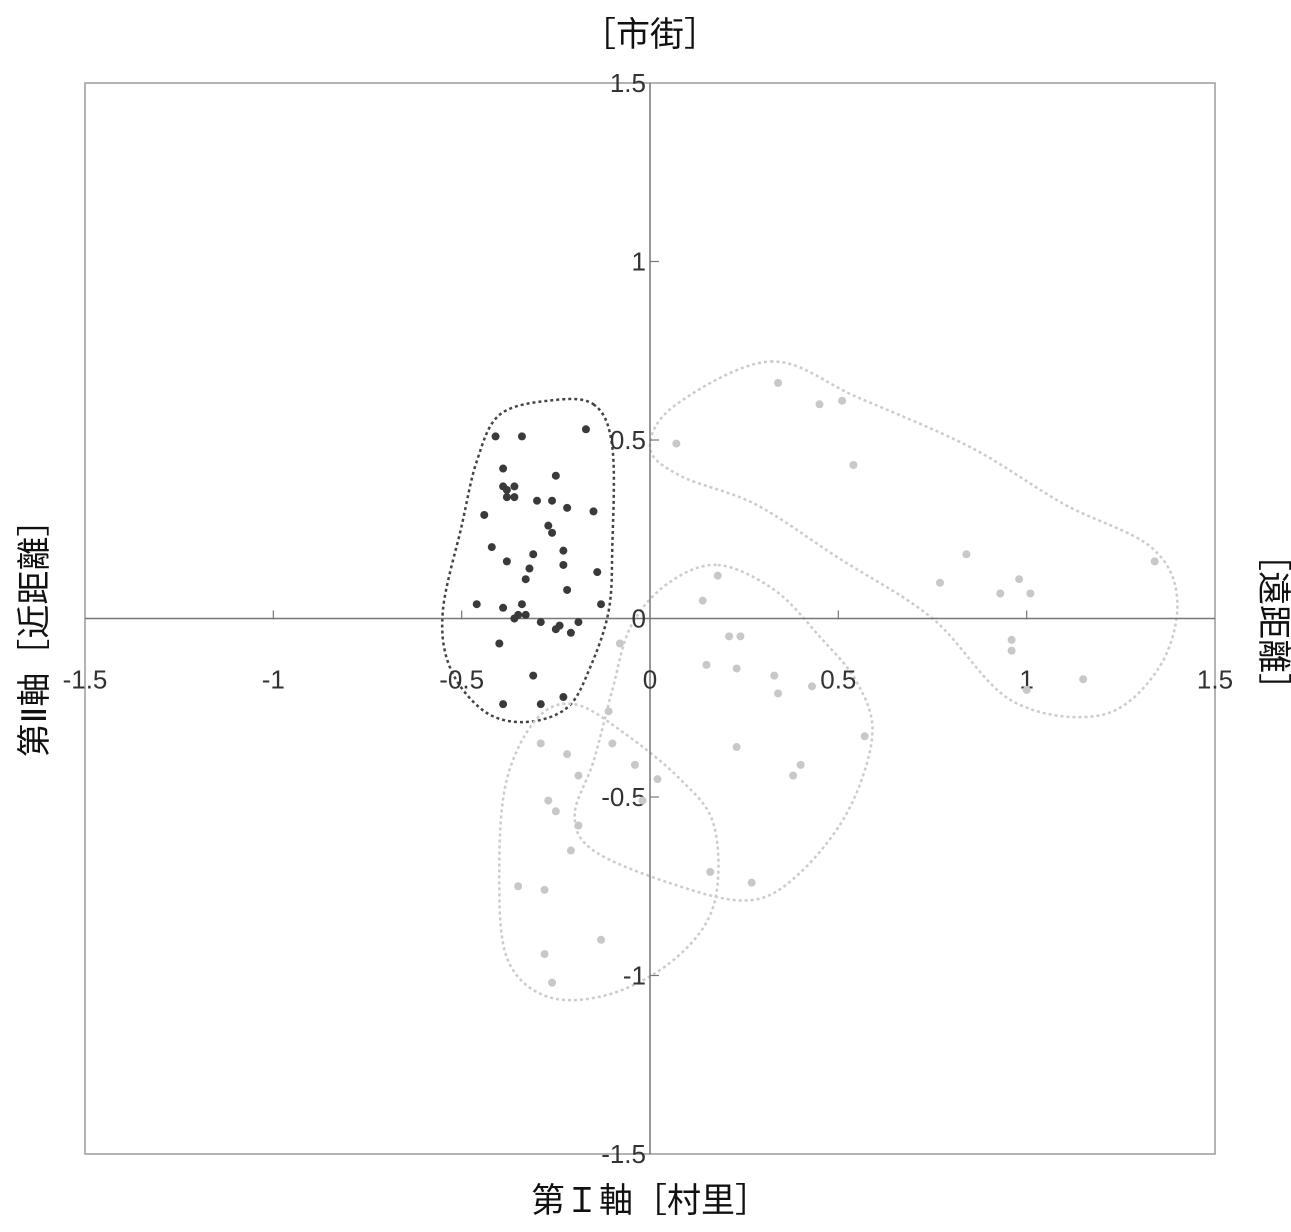 This screenshot has width=1291, height=1232. Describe the element at coordinates (1272, 622) in the screenshot. I see `right-axis-label: ［遠距離］` at that location.